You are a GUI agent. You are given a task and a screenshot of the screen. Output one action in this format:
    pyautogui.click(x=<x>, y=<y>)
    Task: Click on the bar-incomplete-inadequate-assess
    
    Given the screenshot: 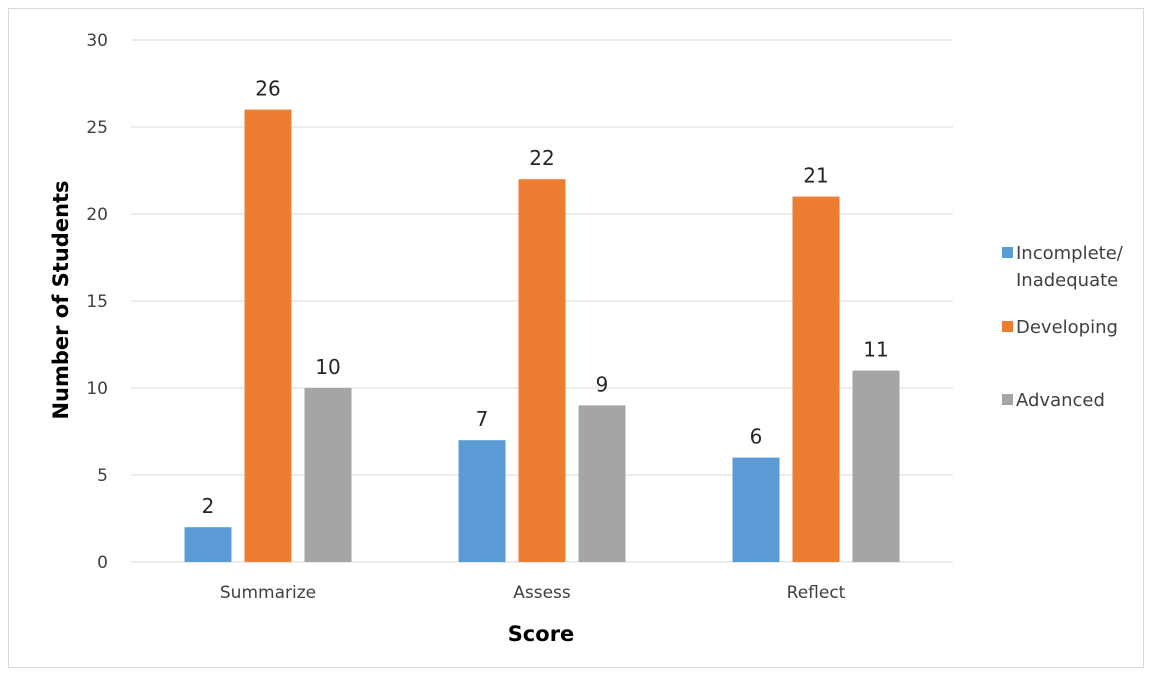 What is the action you would take?
    pyautogui.click(x=482, y=501)
    